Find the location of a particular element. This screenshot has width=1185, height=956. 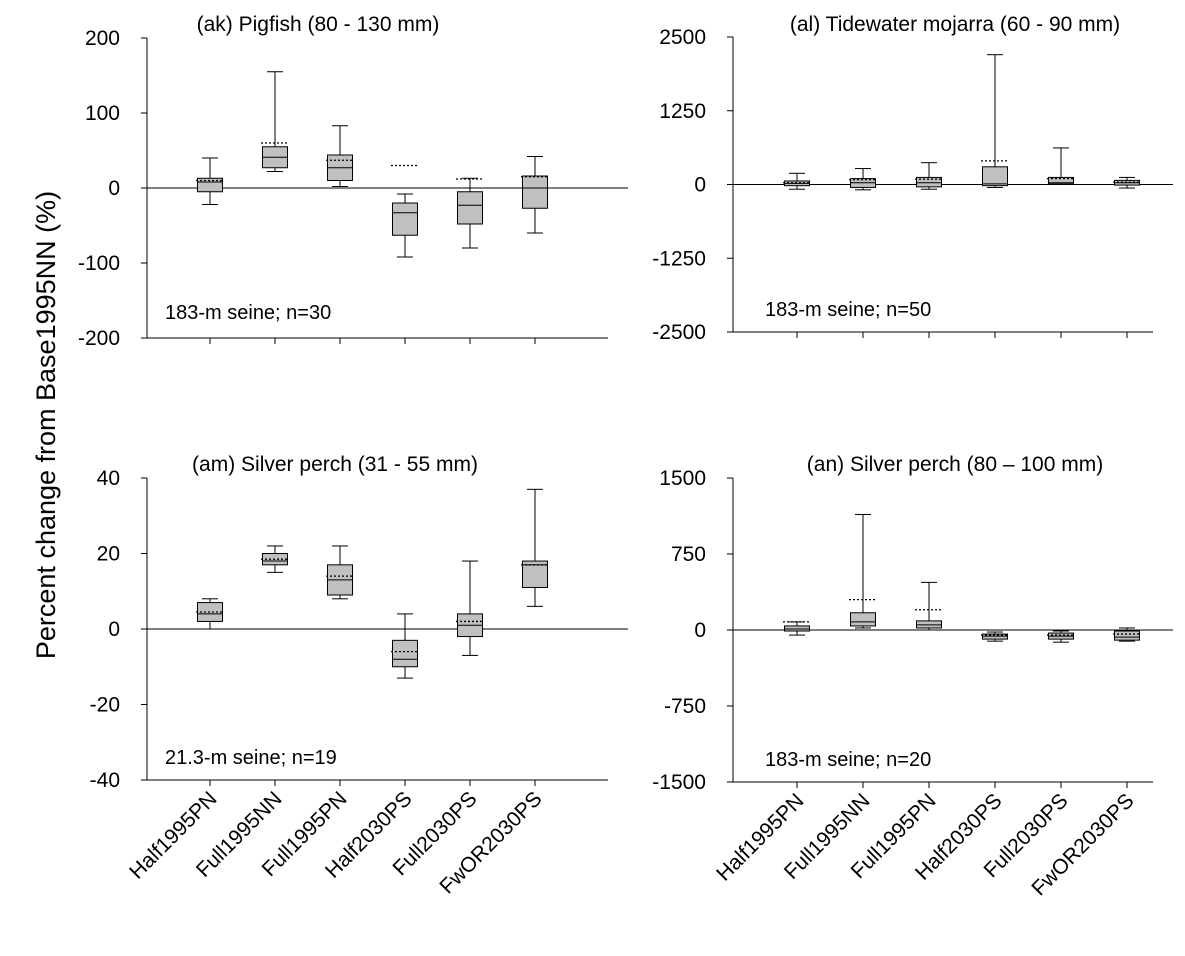

panel-annotation: 183-m seine; n=20 is located at coordinates (848, 760).